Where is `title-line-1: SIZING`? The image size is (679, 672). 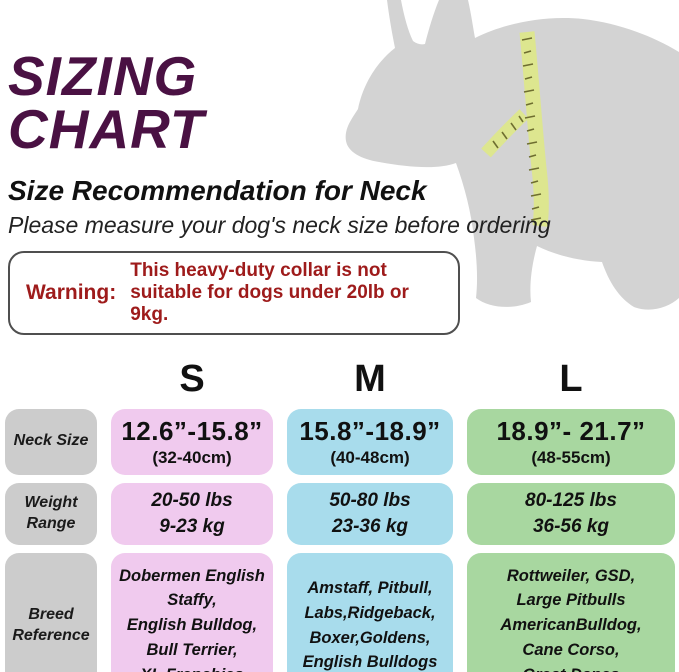 title-line-1: SIZING is located at coordinates (103, 76).